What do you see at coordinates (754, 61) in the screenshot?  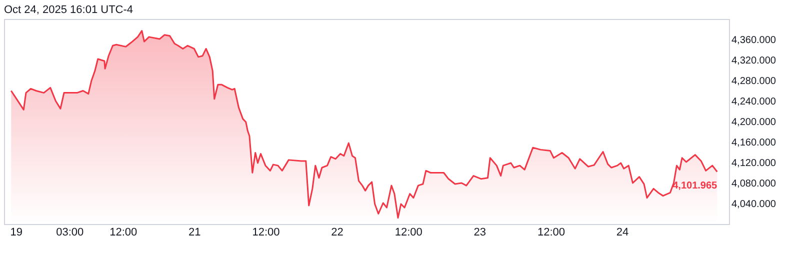 I see `y-tick-label: 4,320.000` at bounding box center [754, 61].